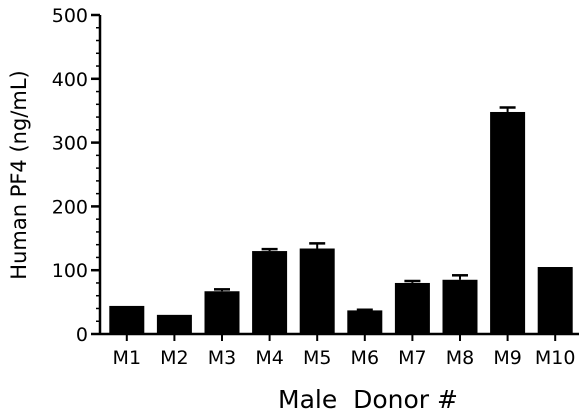 The image size is (581, 417). I want to click on y-tick-label: 0, so click(82, 335).